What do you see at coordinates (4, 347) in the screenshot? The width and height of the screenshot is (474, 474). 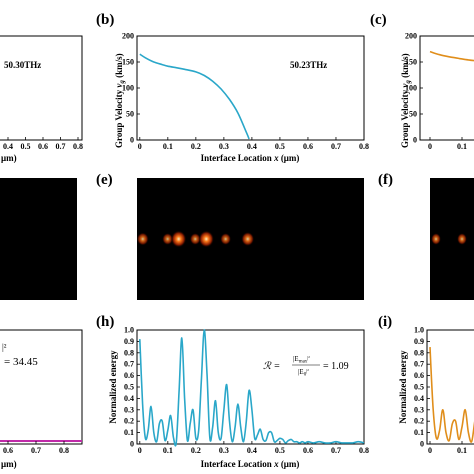 I see `panel-g-eq-fragment-top: |²` at bounding box center [4, 347].